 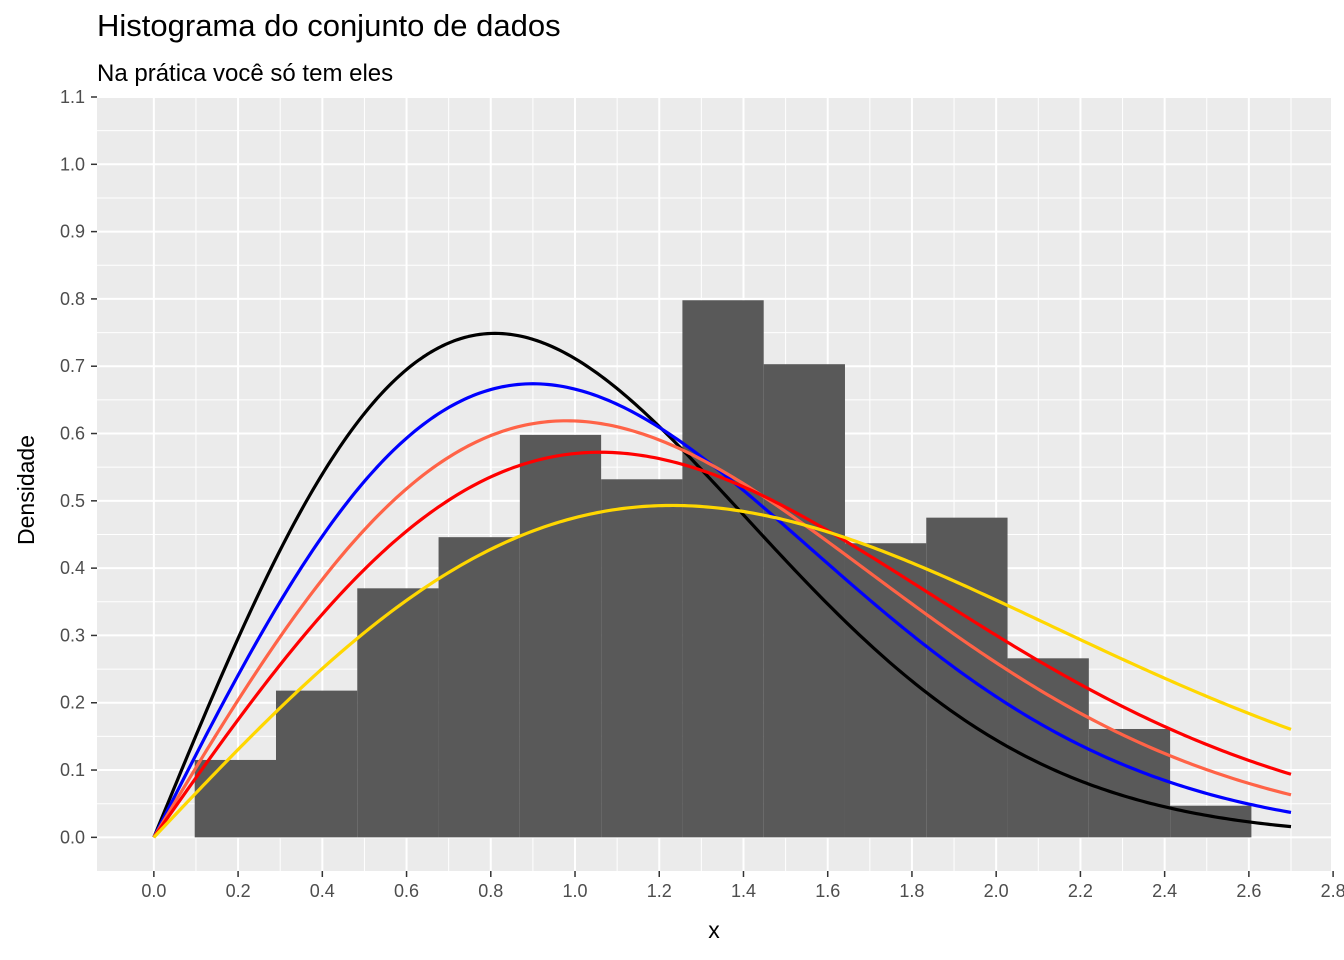 What do you see at coordinates (72, 568) in the screenshot?
I see `y-tick-label: 0.4` at bounding box center [72, 568].